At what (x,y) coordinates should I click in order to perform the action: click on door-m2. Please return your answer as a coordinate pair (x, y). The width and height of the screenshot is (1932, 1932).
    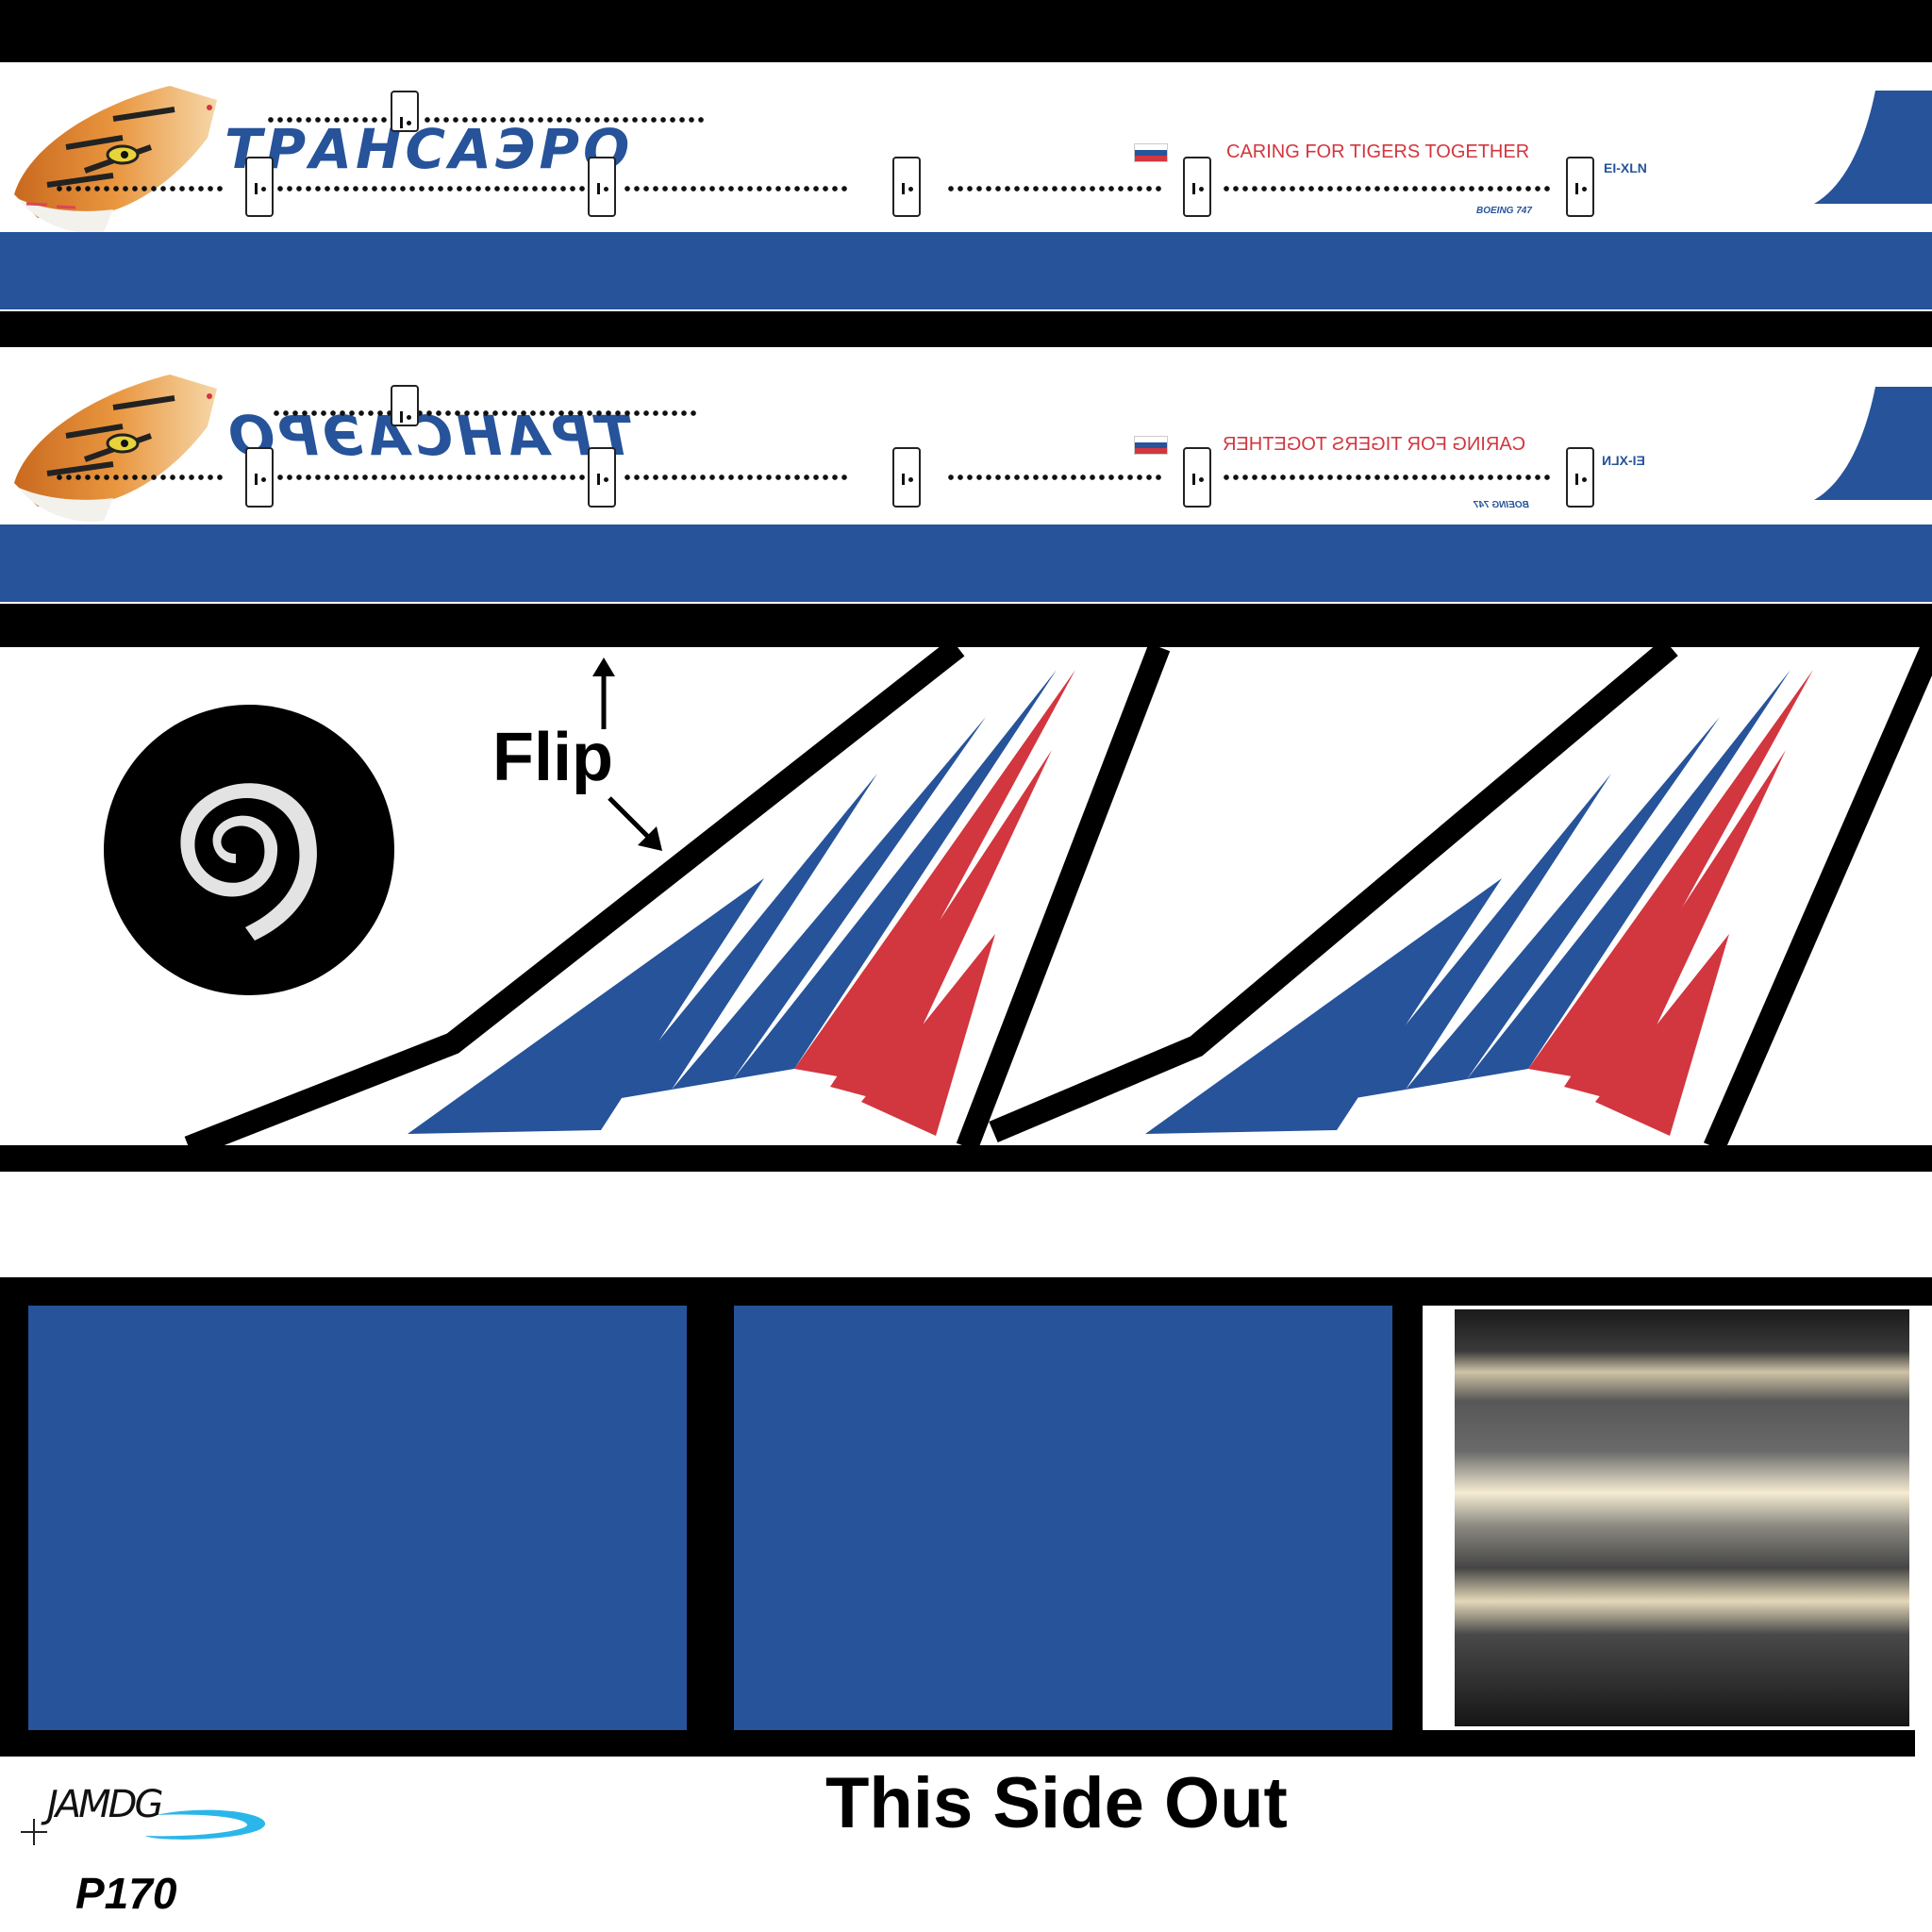
    Looking at the image, I should click on (602, 478).